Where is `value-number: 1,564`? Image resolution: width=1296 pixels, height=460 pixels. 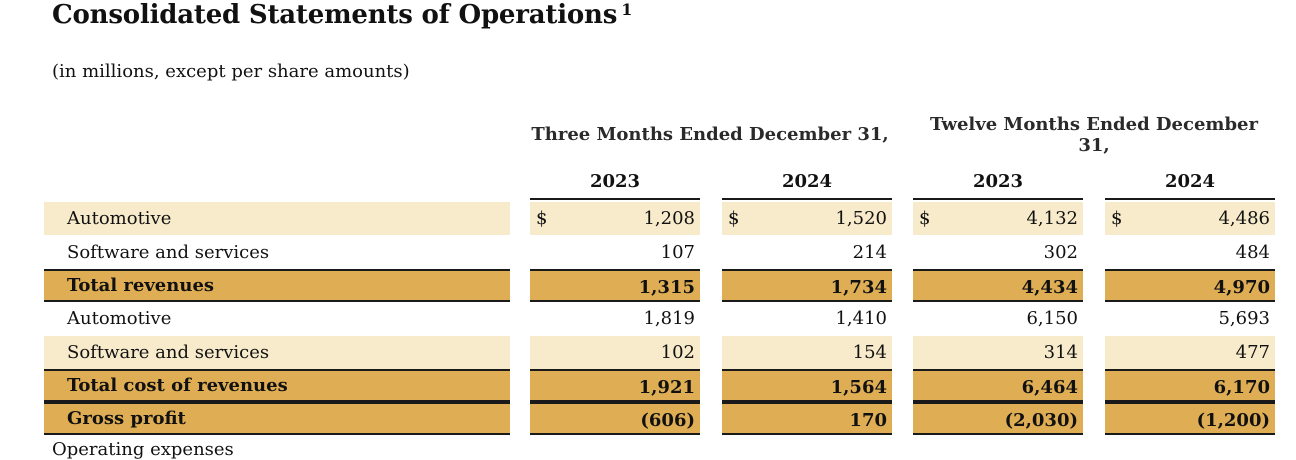
value-number: 1,564 is located at coordinates (858, 387).